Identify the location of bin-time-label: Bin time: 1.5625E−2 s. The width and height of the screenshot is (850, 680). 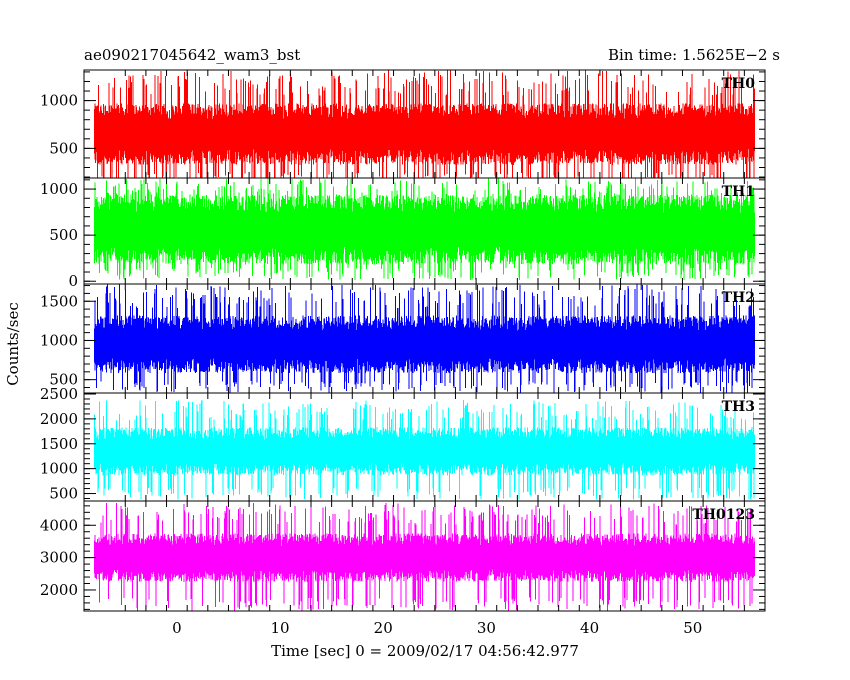
(694, 55).